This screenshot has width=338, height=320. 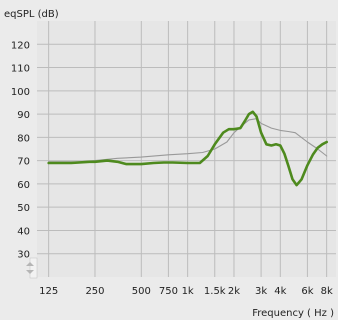 What do you see at coordinates (23, 162) in the screenshot?
I see `y-tick-label: 70` at bounding box center [23, 162].